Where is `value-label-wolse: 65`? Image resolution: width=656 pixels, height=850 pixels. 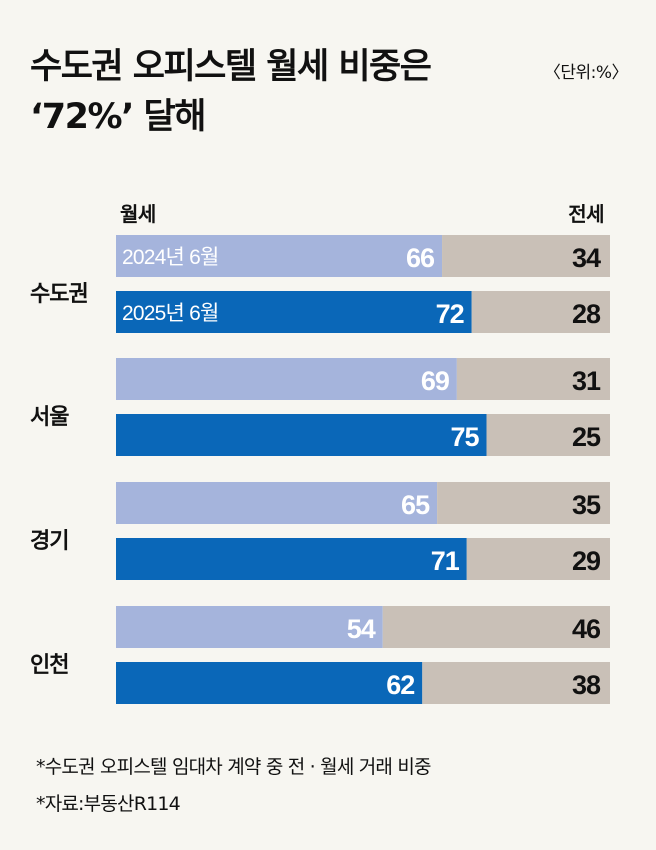
value-label-wolse: 65 is located at coordinates (415, 505).